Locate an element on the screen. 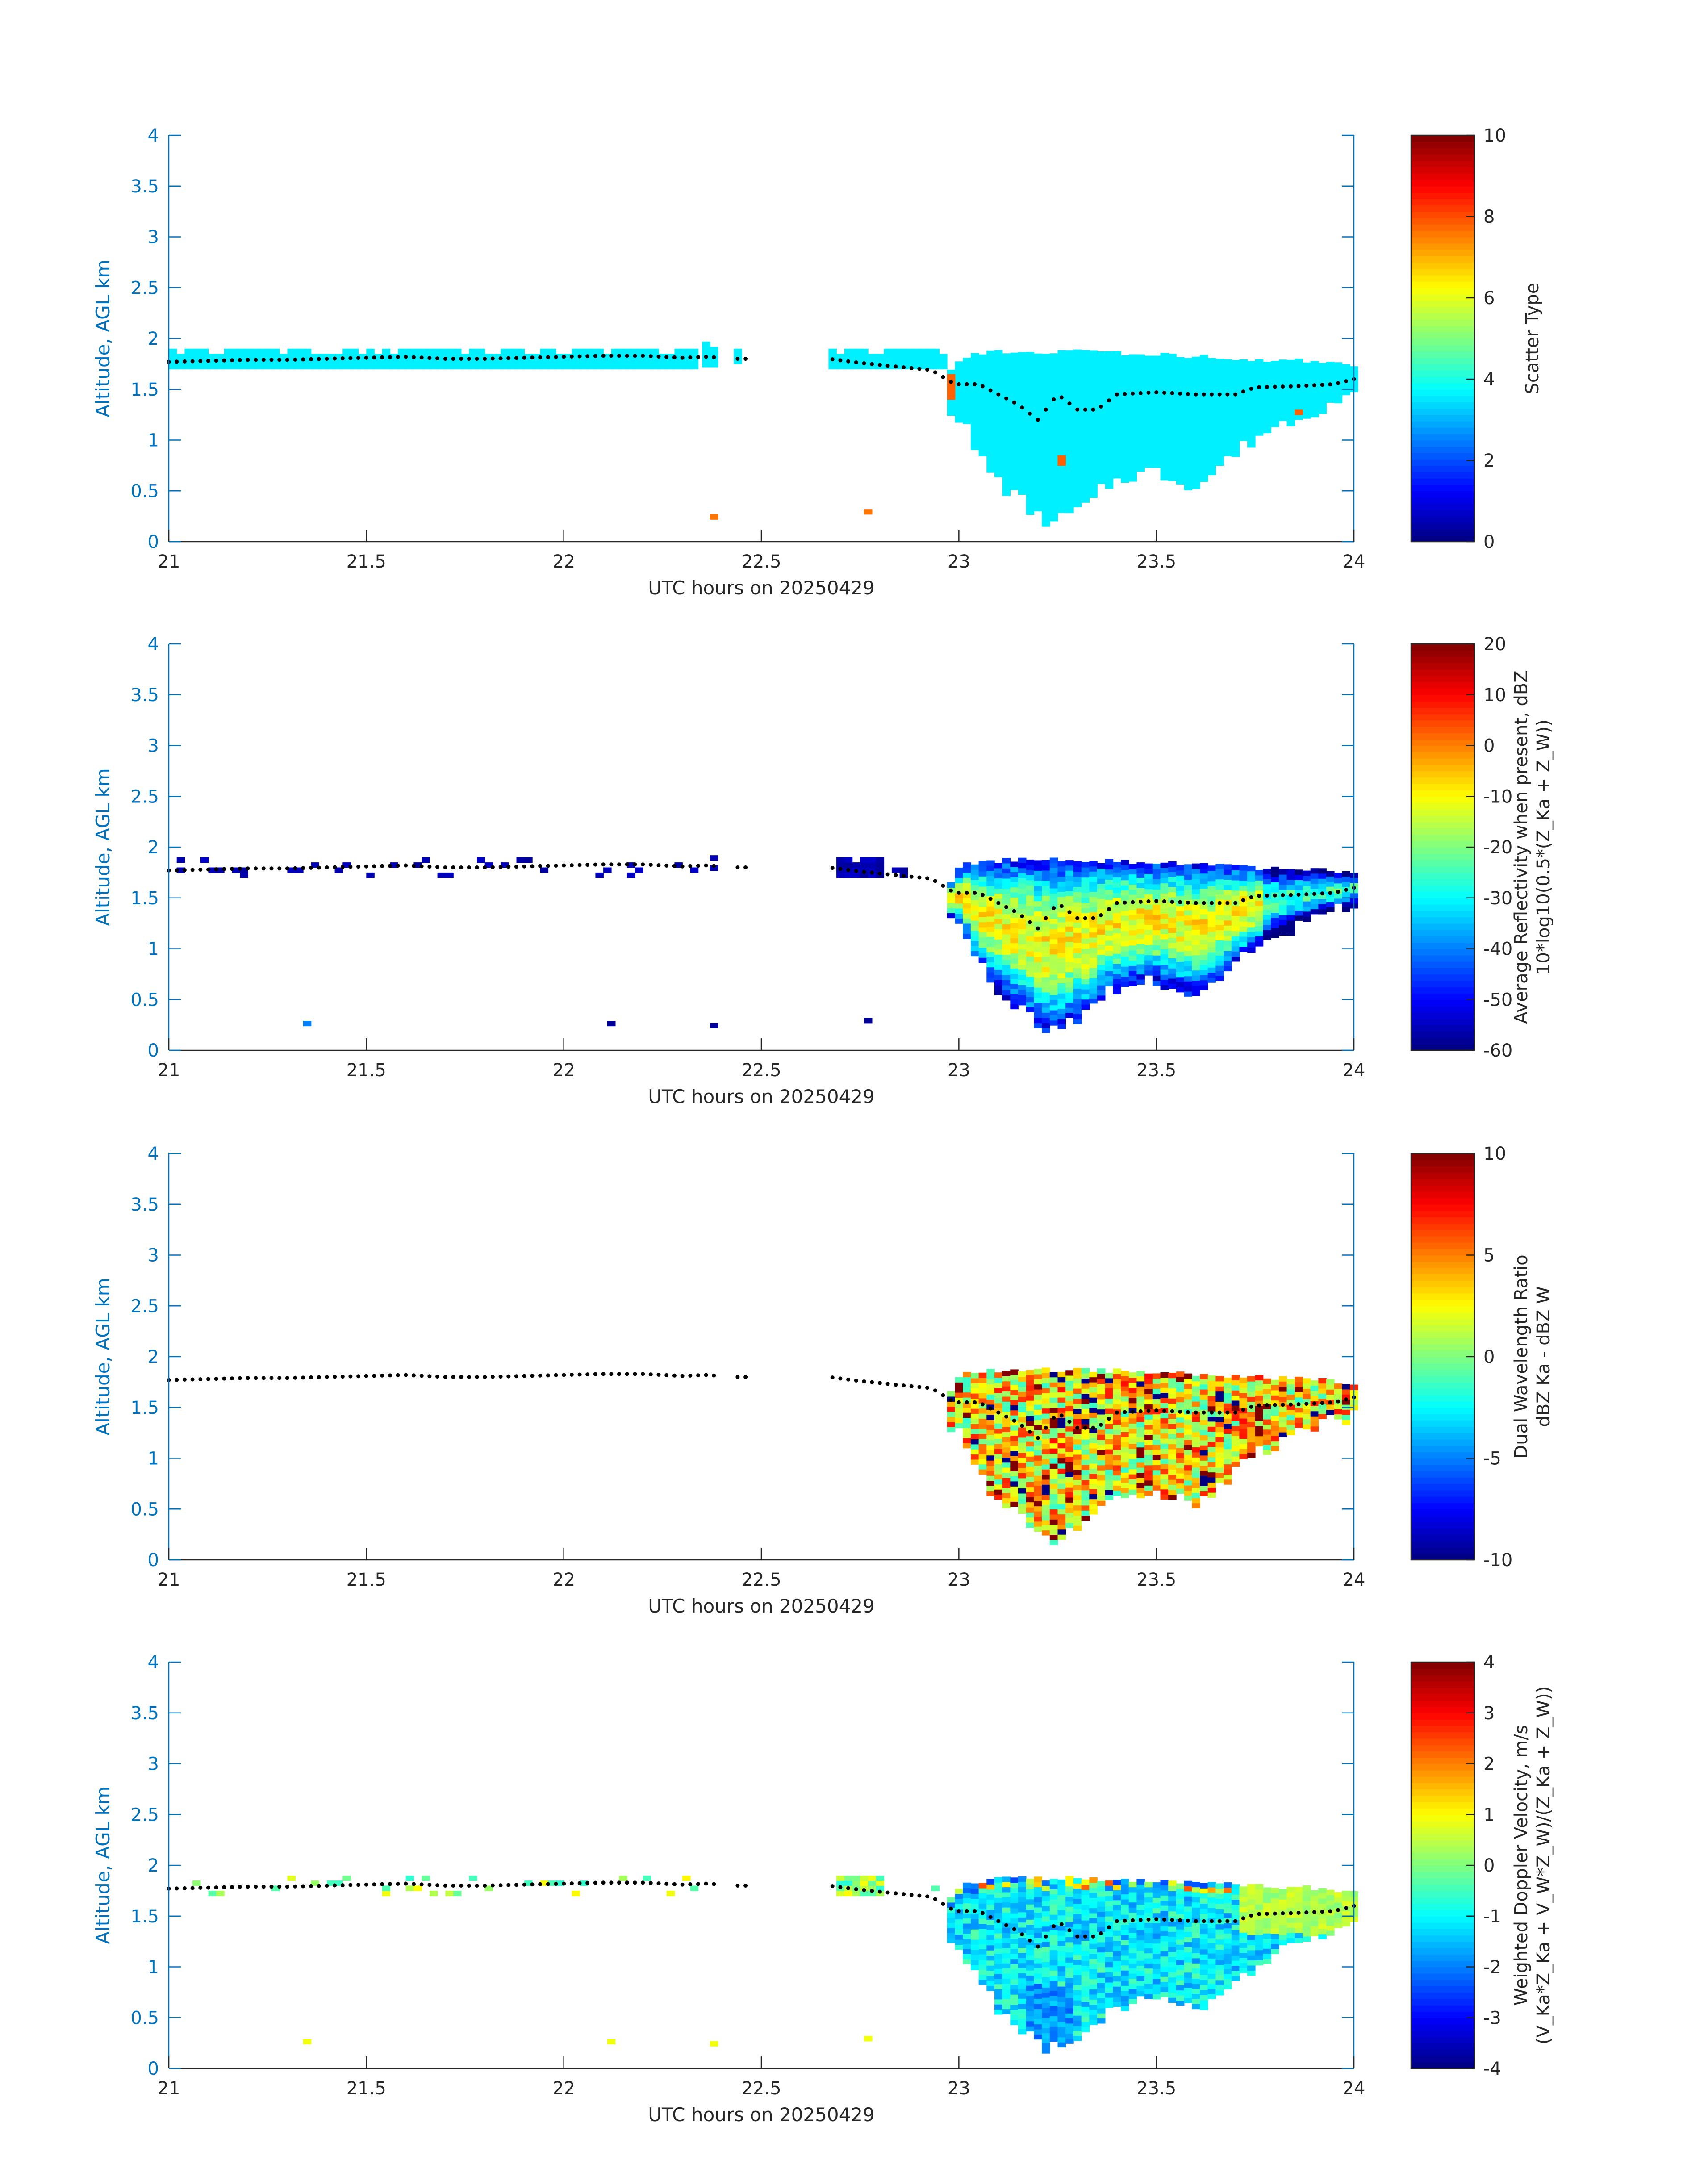  y-tick-label: 2.5 is located at coordinates (144, 288).